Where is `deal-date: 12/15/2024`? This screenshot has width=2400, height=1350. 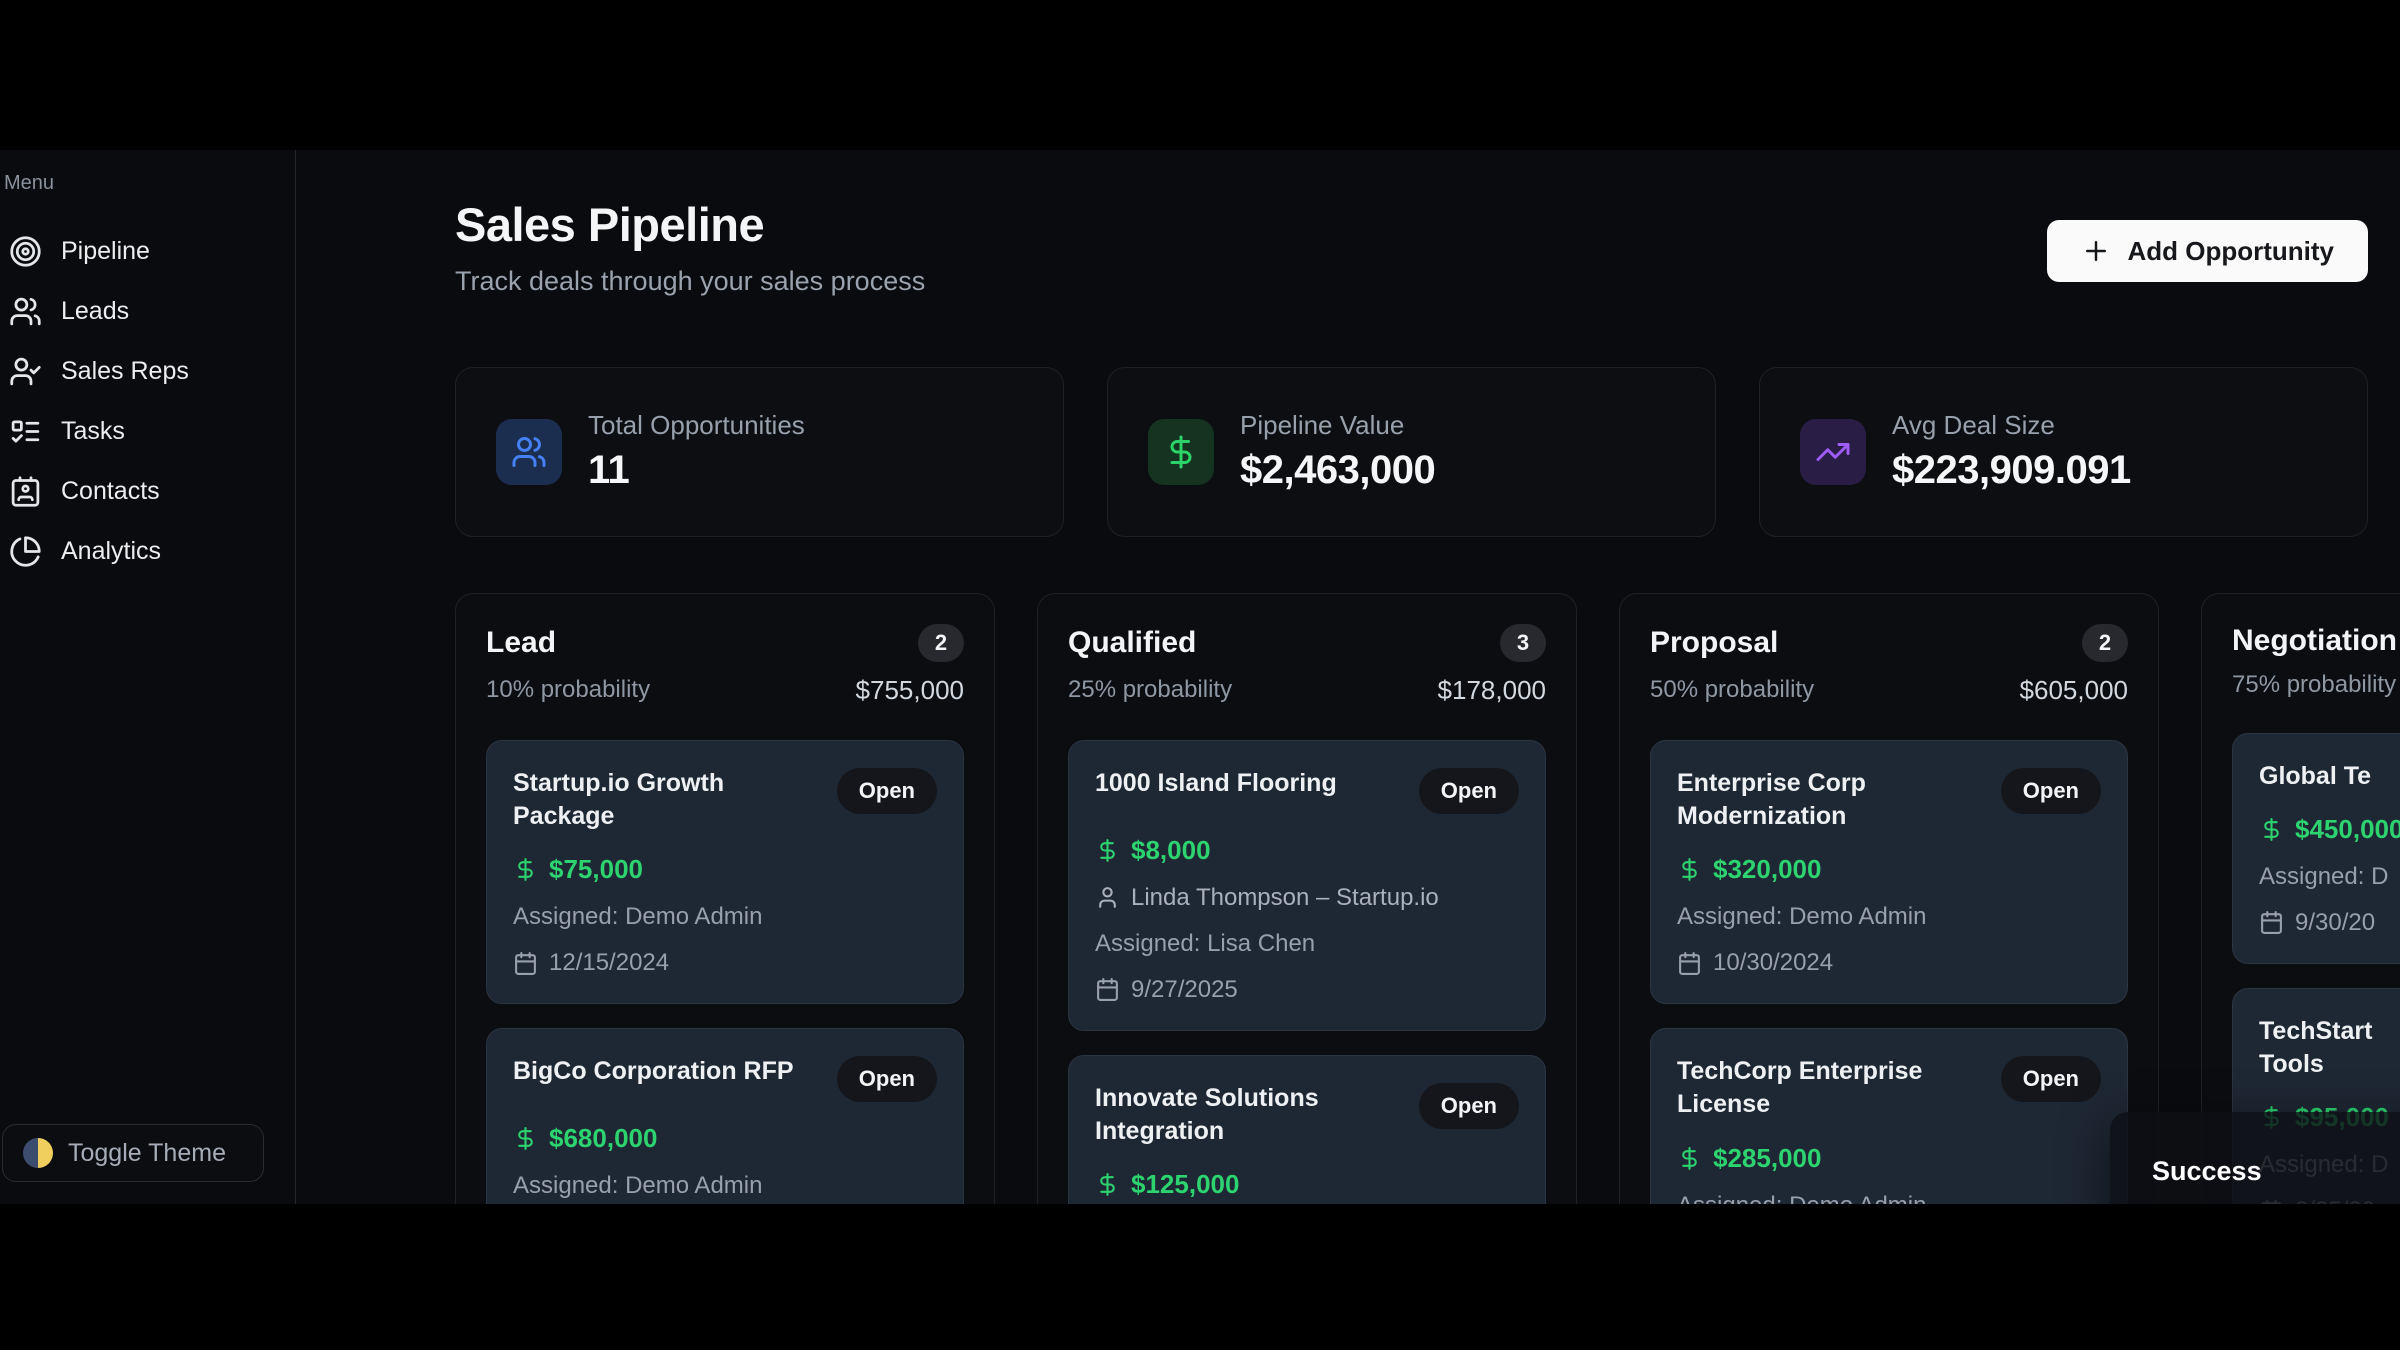 deal-date: 12/15/2024 is located at coordinates (609, 963).